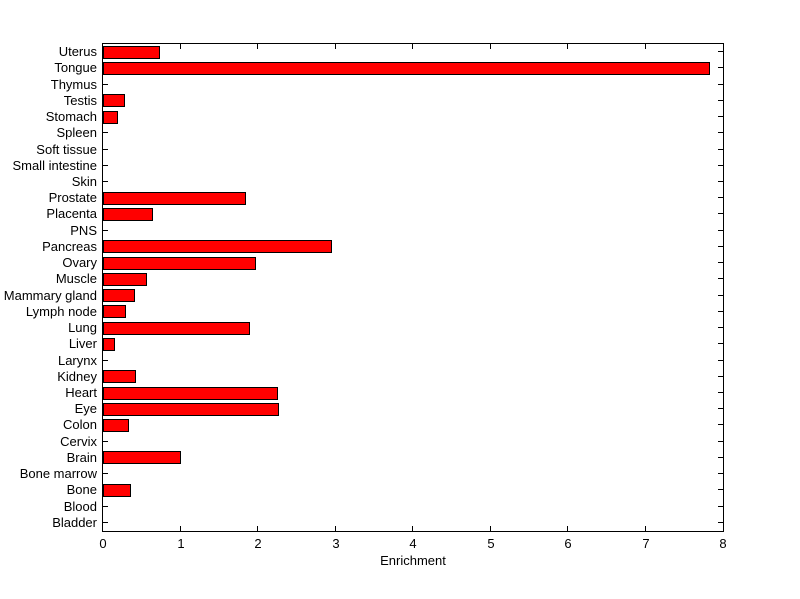 The height and width of the screenshot is (599, 800). I want to click on y-tick-right-skin, so click(720, 181).